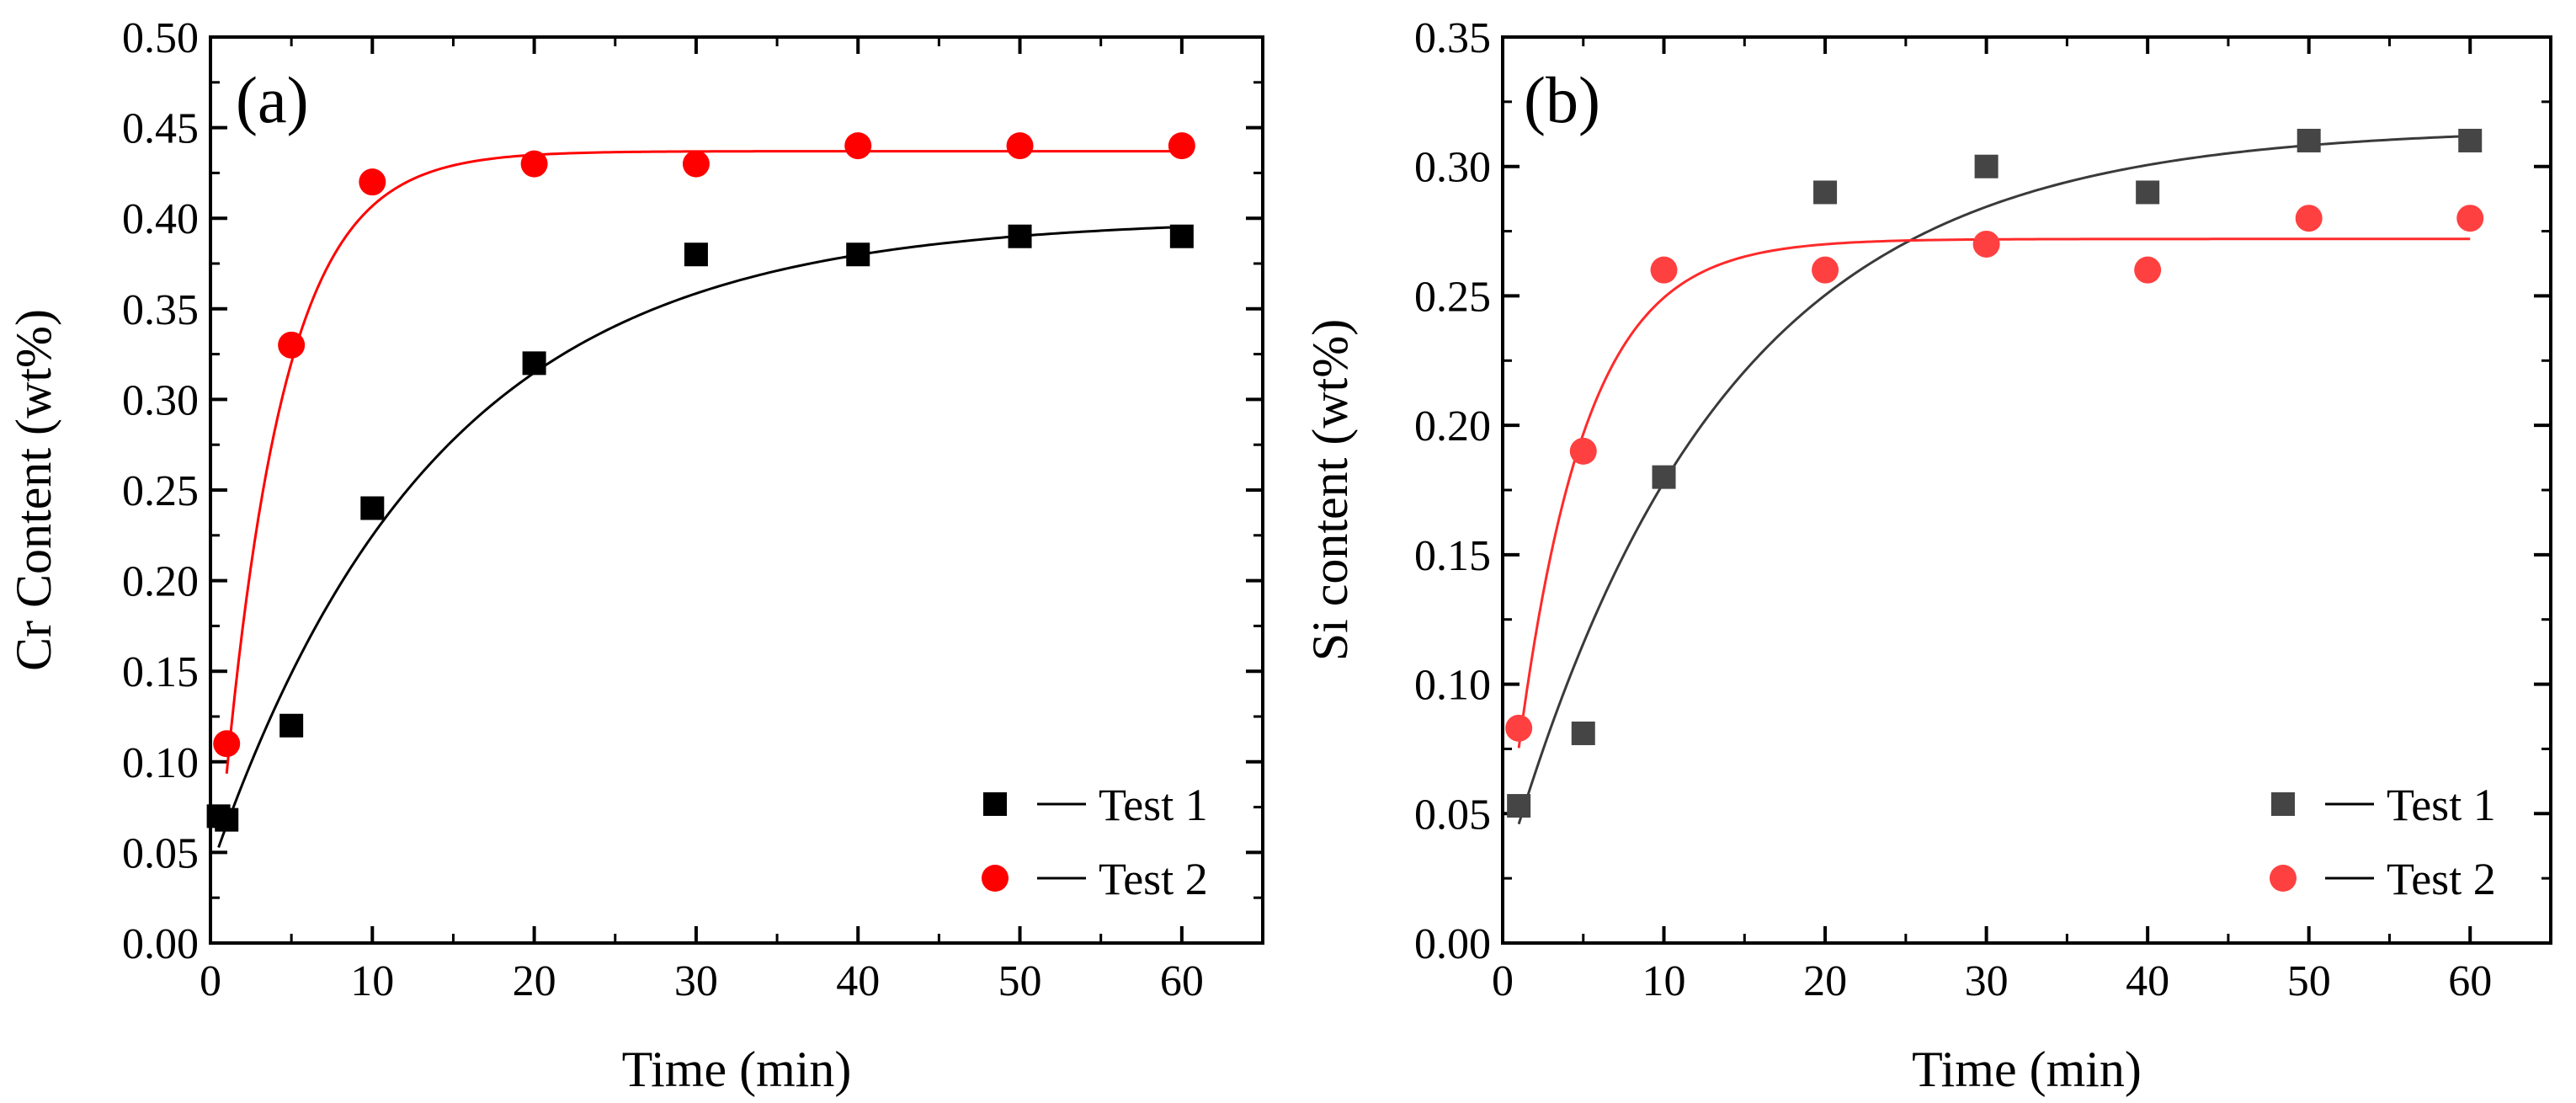  I want to click on y-axis-title: Si content (wt%), so click(1330, 490).